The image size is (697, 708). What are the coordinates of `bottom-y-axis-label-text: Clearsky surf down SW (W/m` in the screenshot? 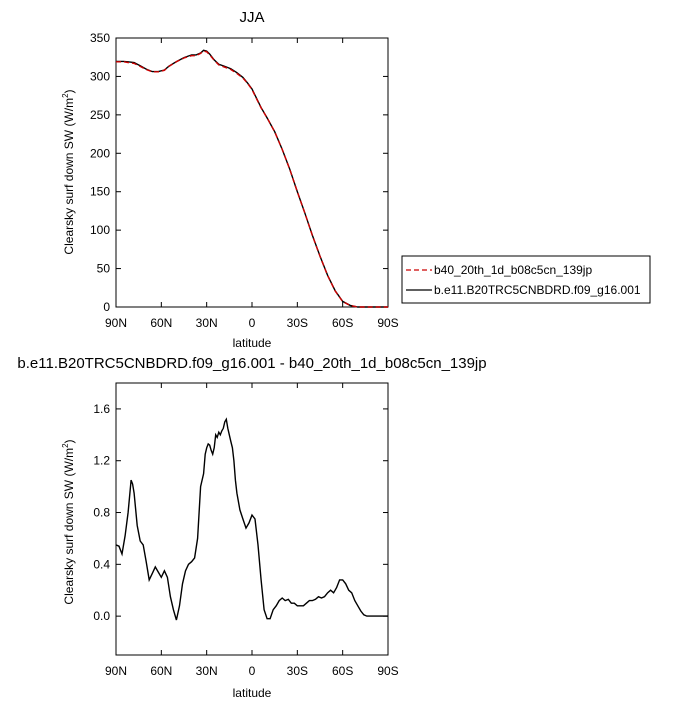 It's located at (69, 526).